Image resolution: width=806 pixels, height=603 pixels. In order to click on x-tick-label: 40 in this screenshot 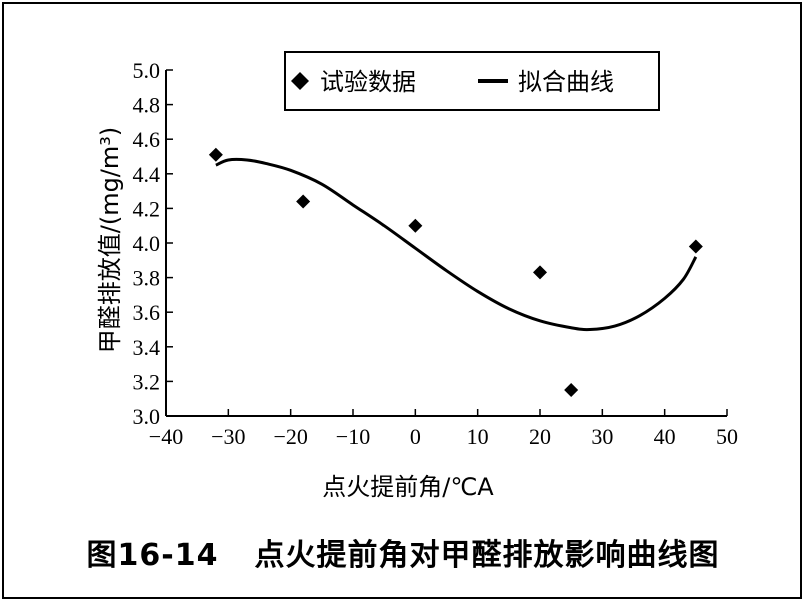, I will do `click(665, 436)`.